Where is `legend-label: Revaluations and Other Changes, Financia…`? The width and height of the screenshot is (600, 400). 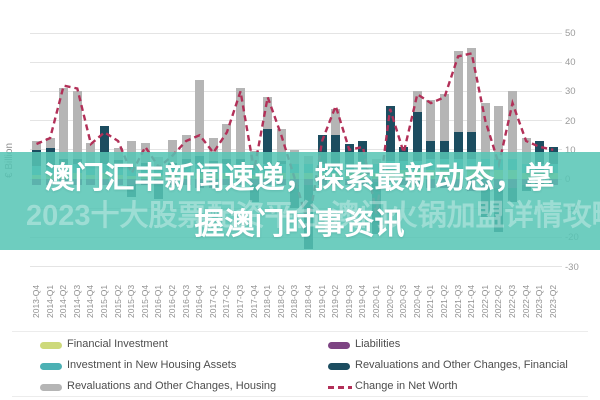 legend-label: Revaluations and Other Changes, Financia… is located at coordinates (461, 365).